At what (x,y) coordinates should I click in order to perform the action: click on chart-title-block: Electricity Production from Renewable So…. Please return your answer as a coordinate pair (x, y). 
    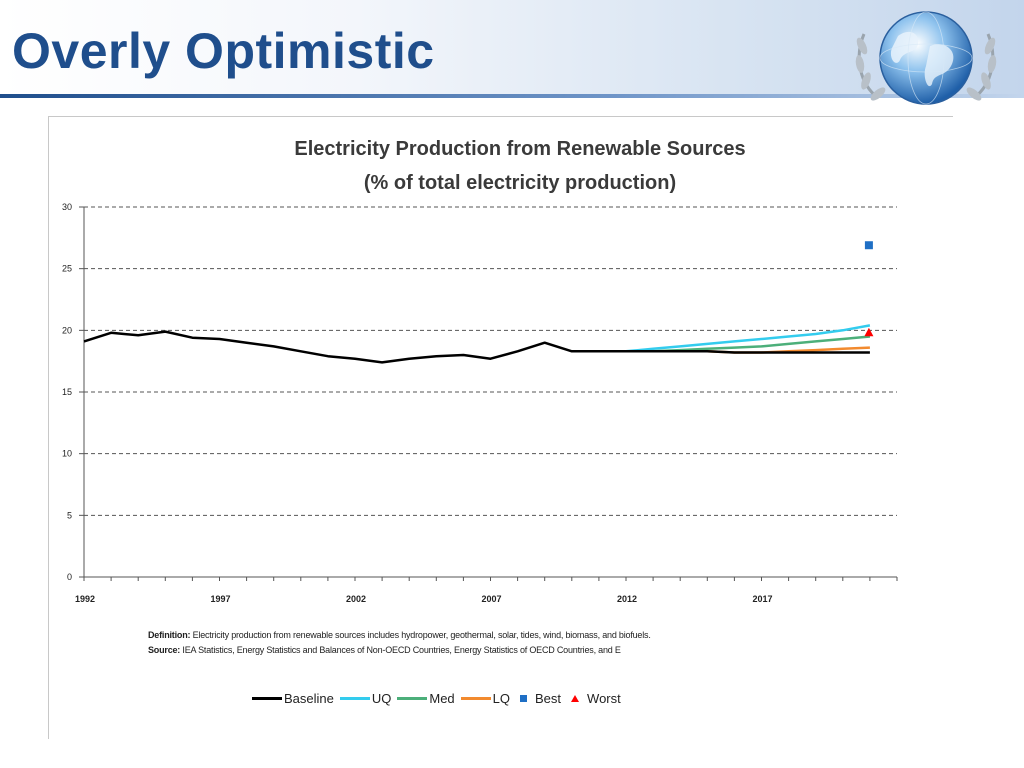
    Looking at the image, I should click on (520, 166).